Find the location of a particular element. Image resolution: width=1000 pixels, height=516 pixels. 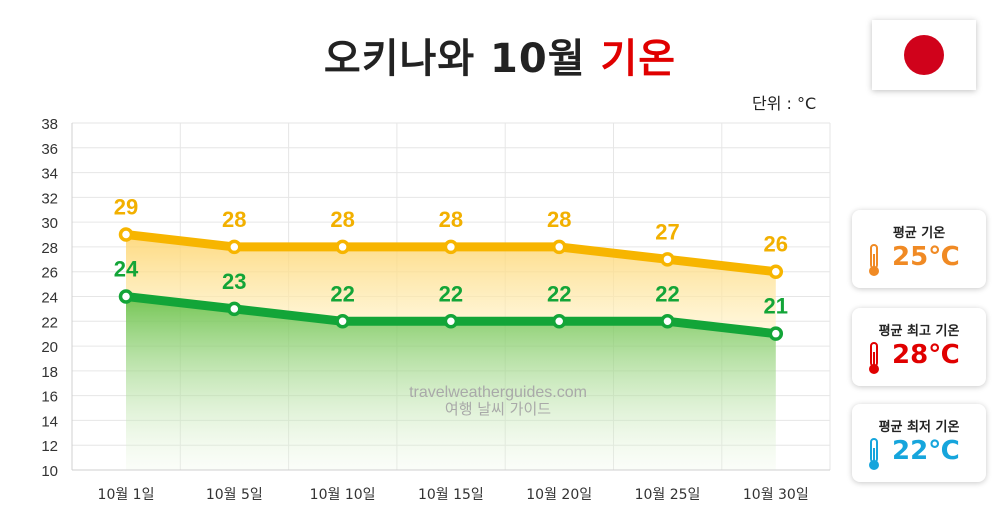

low-temp-data-label: 23 is located at coordinates (234, 281).